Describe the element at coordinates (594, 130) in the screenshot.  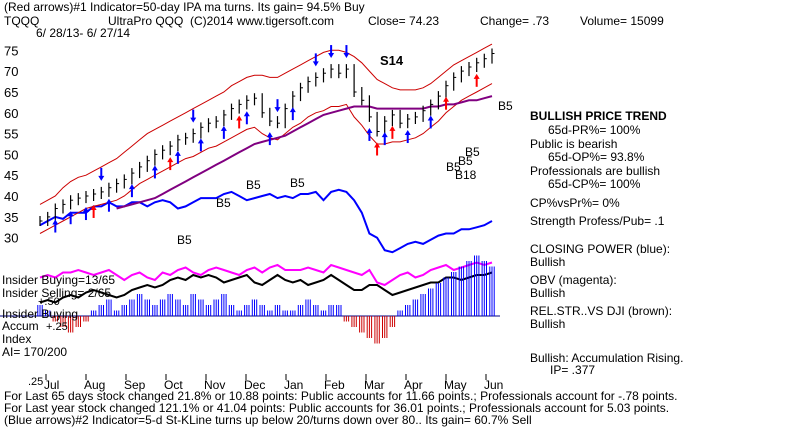
I see `pr-value: 65d-PR%= 100%` at that location.